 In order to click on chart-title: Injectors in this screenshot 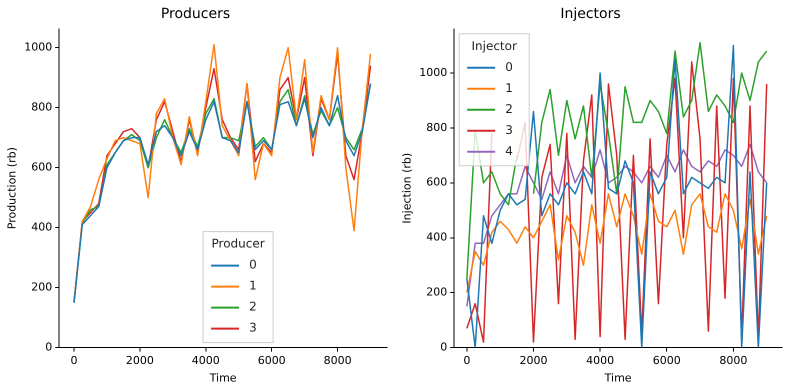, I will do `click(590, 14)`.